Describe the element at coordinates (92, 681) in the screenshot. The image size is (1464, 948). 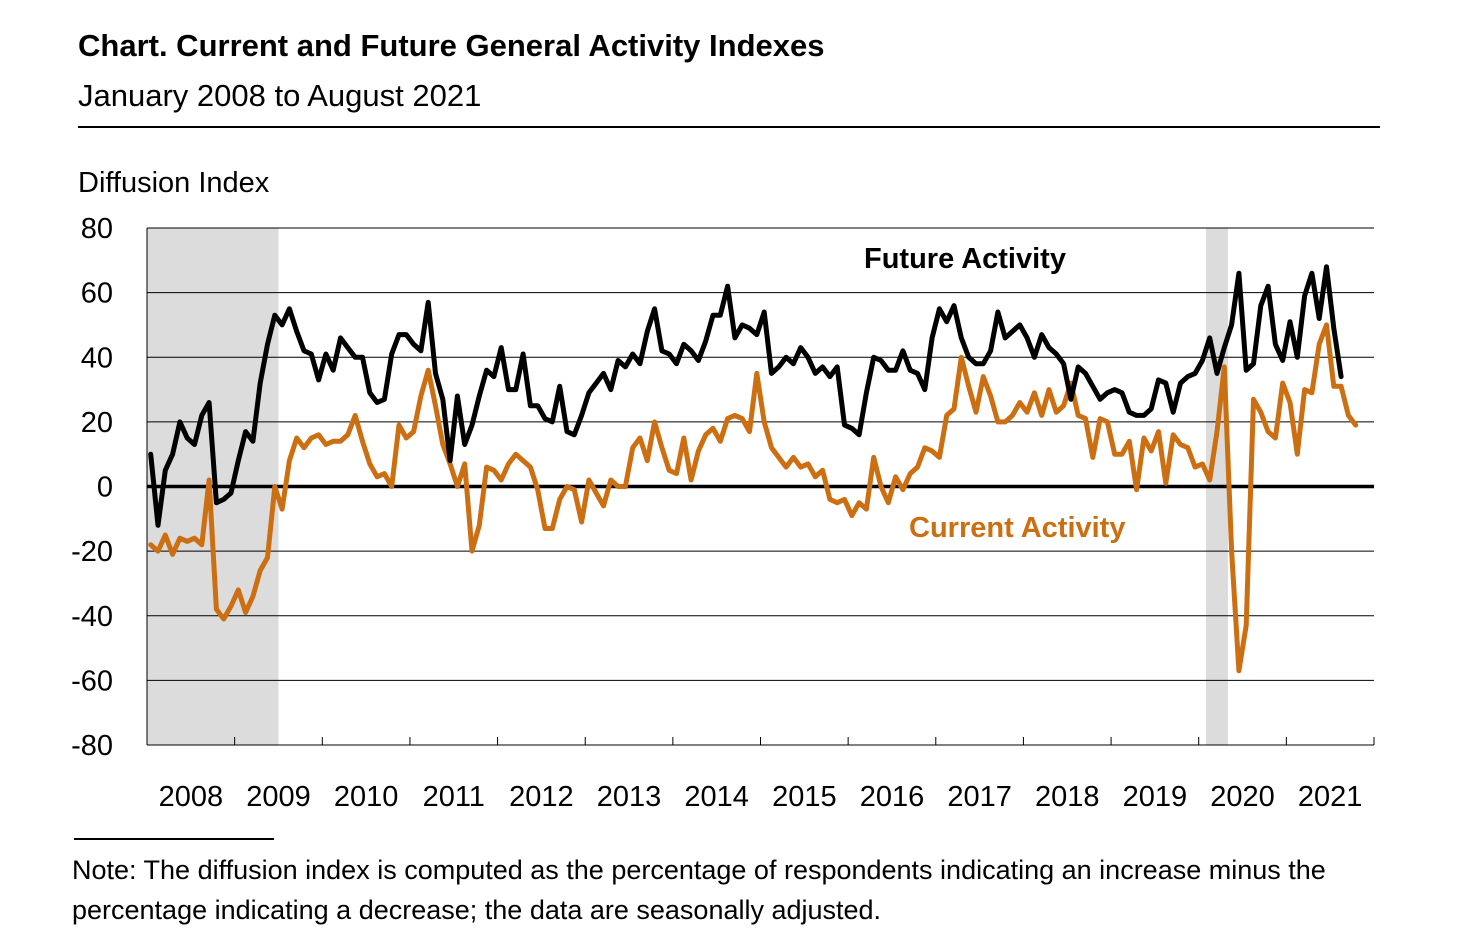
I see `y-tick-label: -60` at that location.